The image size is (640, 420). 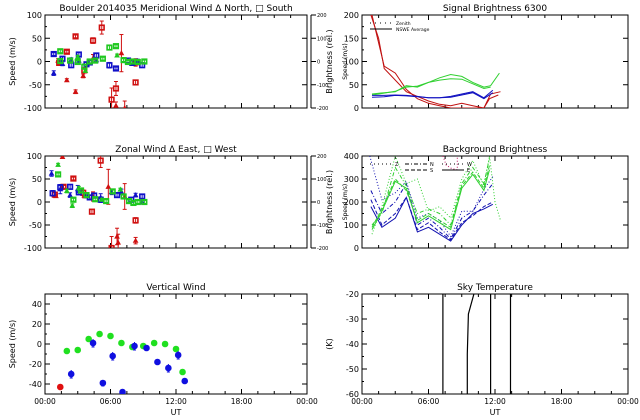 I want to click on y-tick-label: 300, so click(x=351, y=179).